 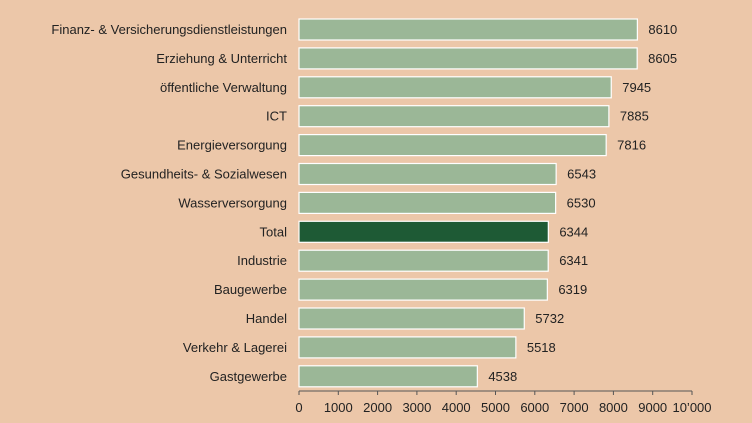 I want to click on x-tick-label: 10’000, so click(x=691, y=407).